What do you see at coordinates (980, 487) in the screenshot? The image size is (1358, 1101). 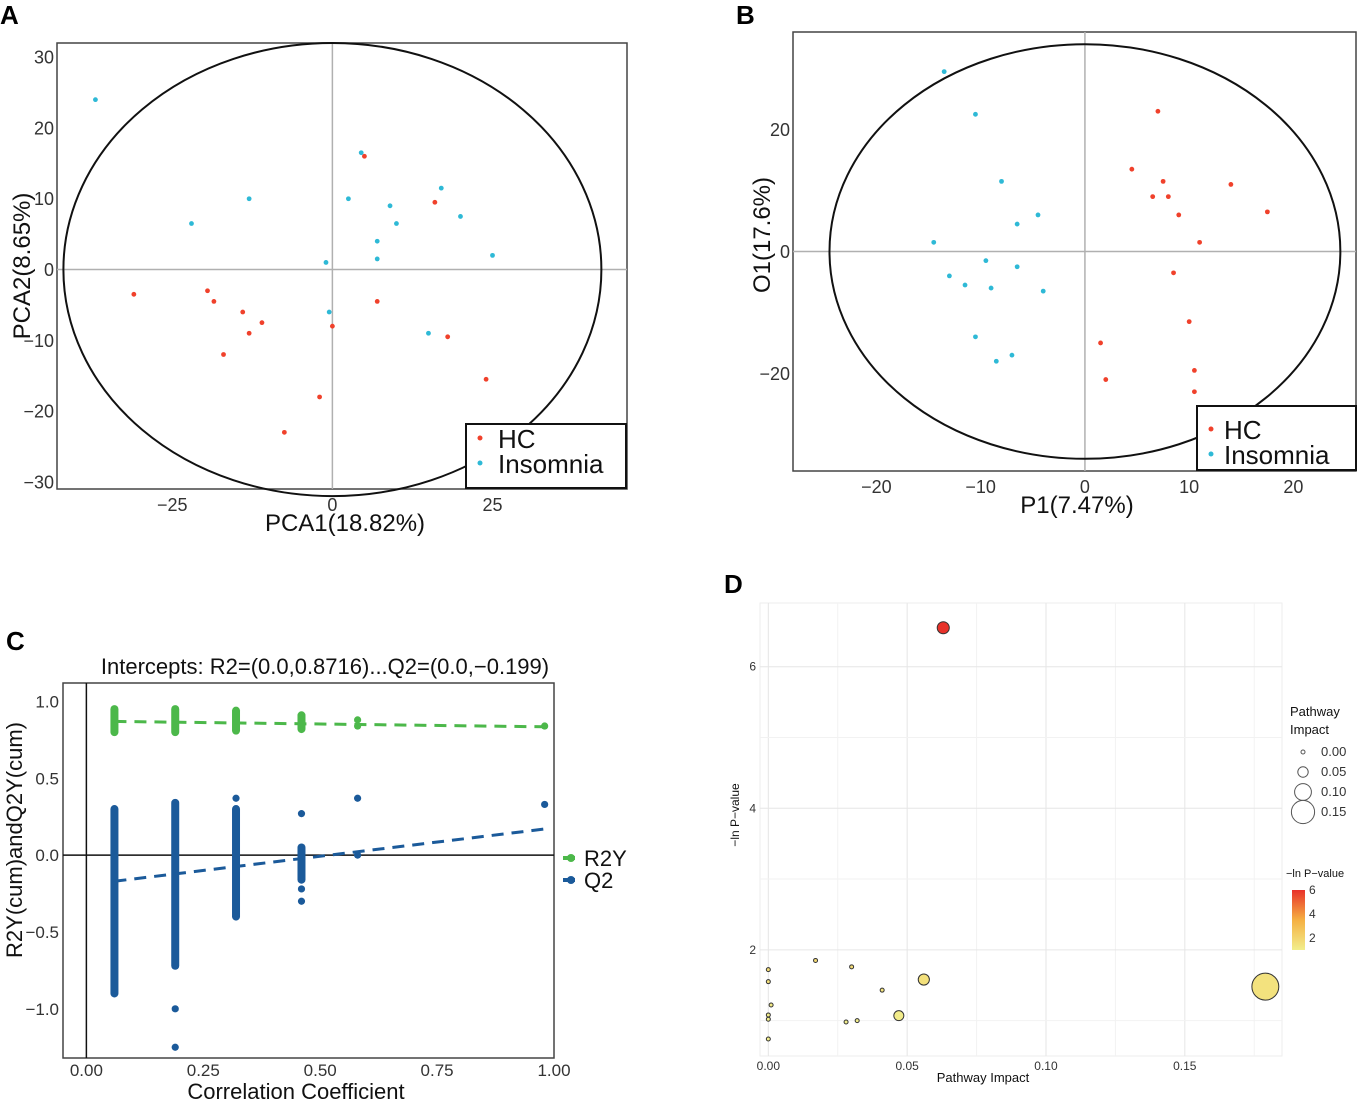 I see `panel-b-x-tick-label: −10` at bounding box center [980, 487].